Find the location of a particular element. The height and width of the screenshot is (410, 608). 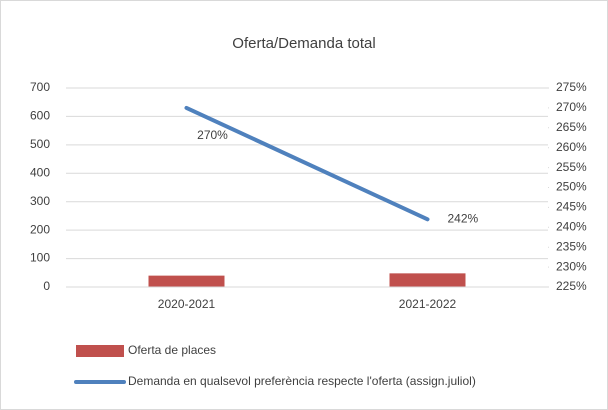

x-tick-label: 2021-2022 is located at coordinates (428, 304).